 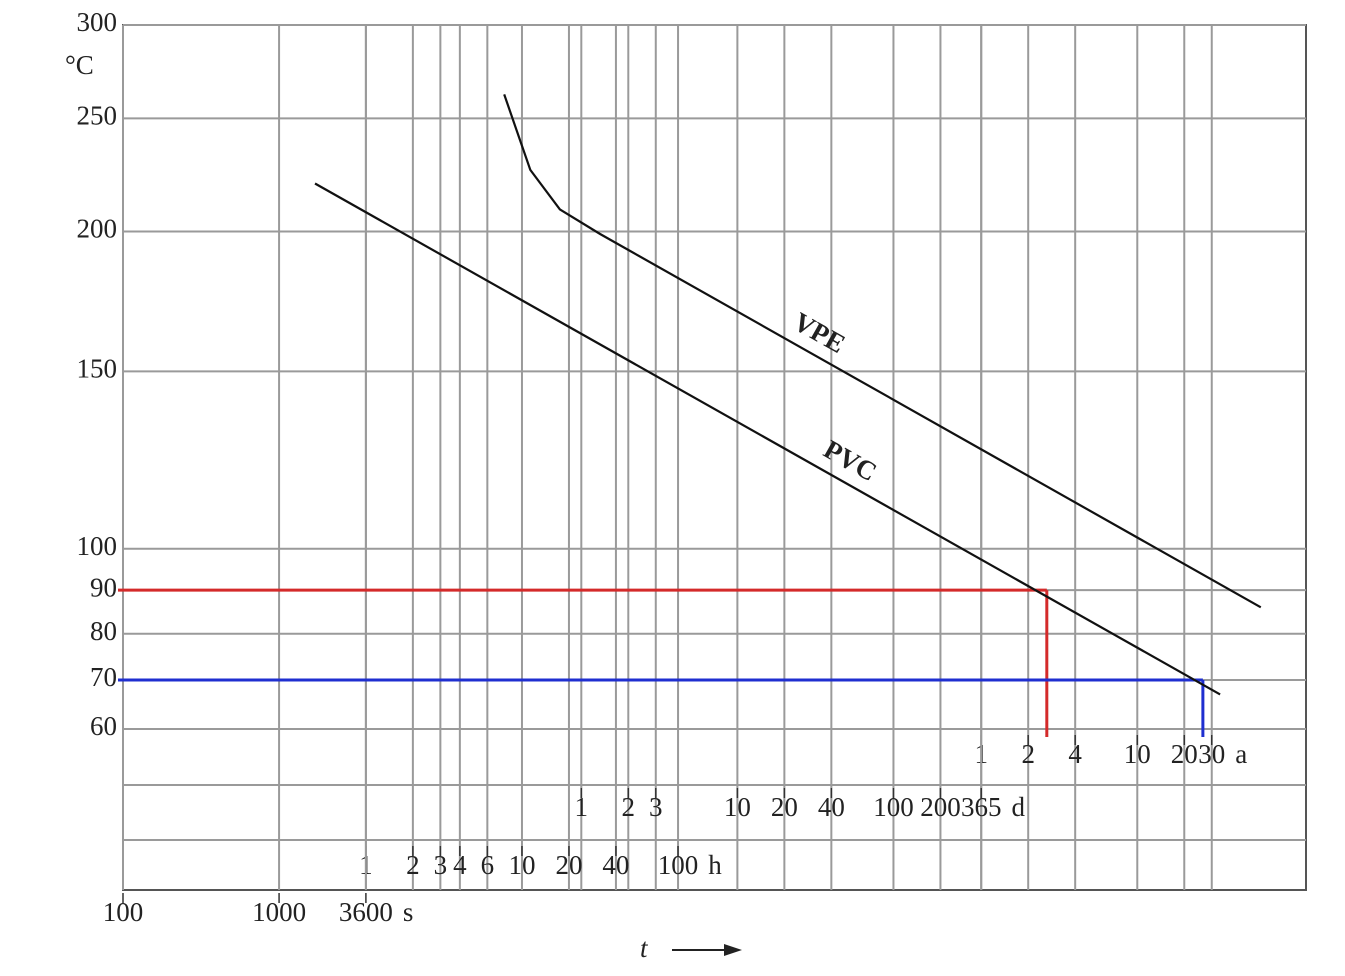 I want to click on time-unit-label: h, so click(x=715, y=865).